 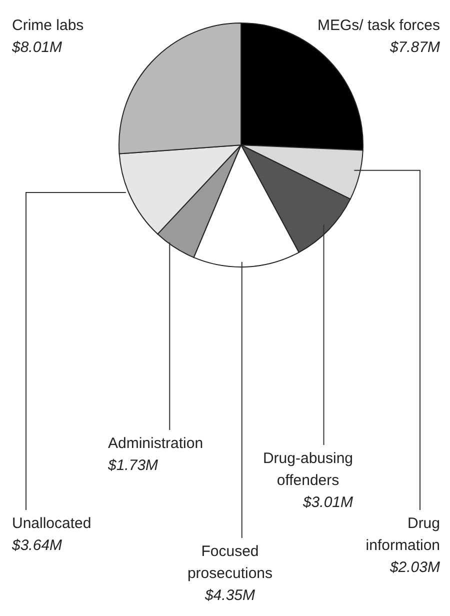 I want to click on data-label: $1.73M, so click(x=133, y=465).